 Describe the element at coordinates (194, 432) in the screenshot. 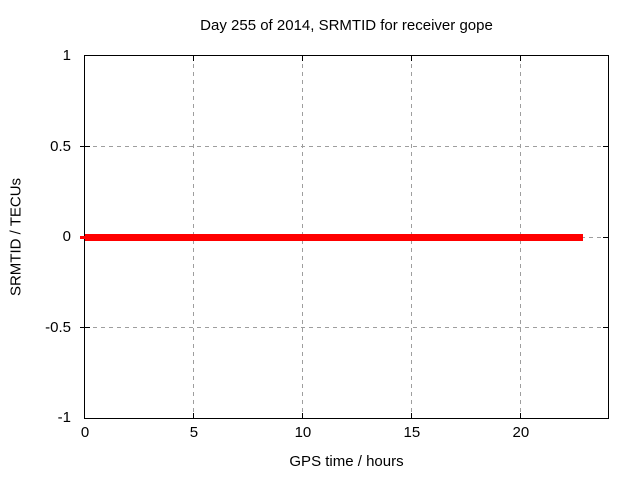

I see `x-tick-label: 5` at that location.